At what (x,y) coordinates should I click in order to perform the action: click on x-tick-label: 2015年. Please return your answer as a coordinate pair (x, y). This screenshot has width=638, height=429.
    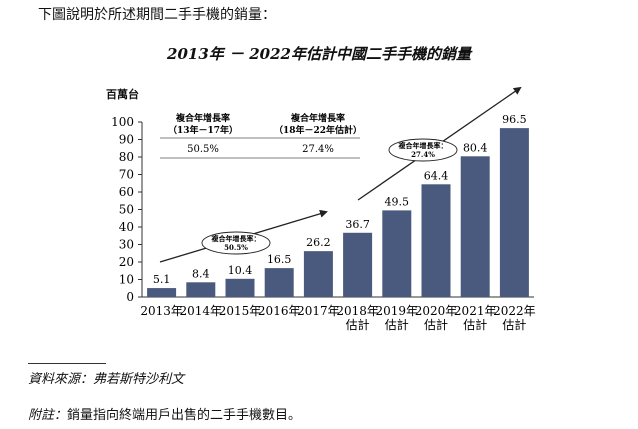
    Looking at the image, I should click on (240, 311).